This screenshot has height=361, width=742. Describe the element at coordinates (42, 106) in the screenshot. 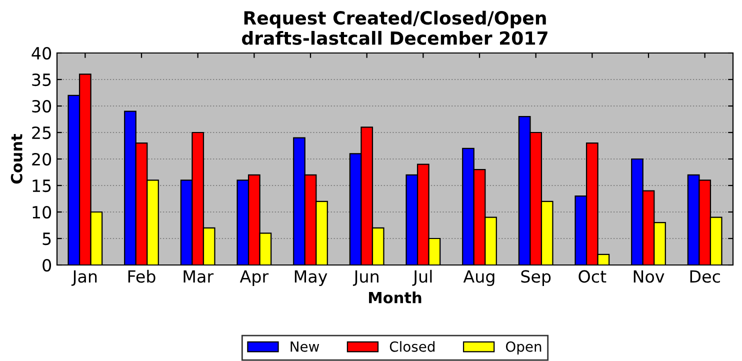

I see `y-tick-label: 30` at that location.